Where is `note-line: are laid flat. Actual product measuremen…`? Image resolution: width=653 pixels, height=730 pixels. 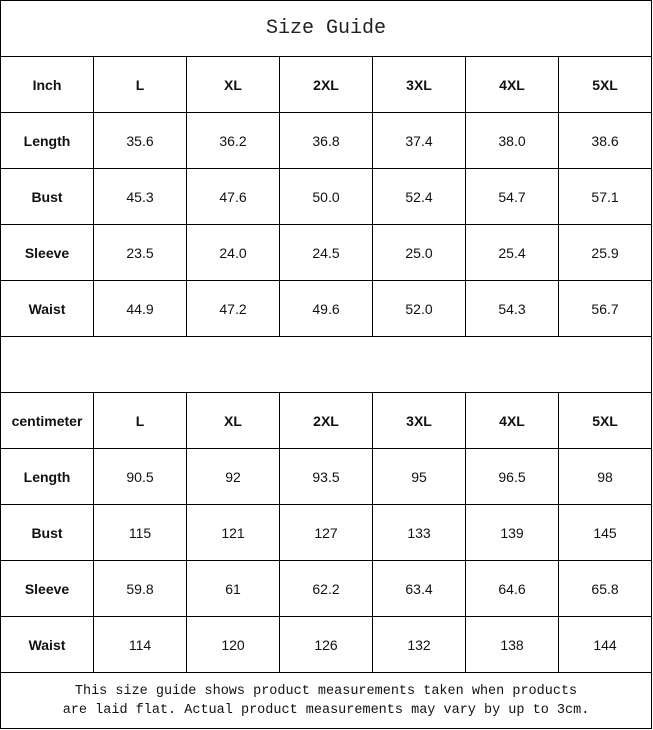
note-line: are laid flat. Actual product measuremen… is located at coordinates (326, 710).